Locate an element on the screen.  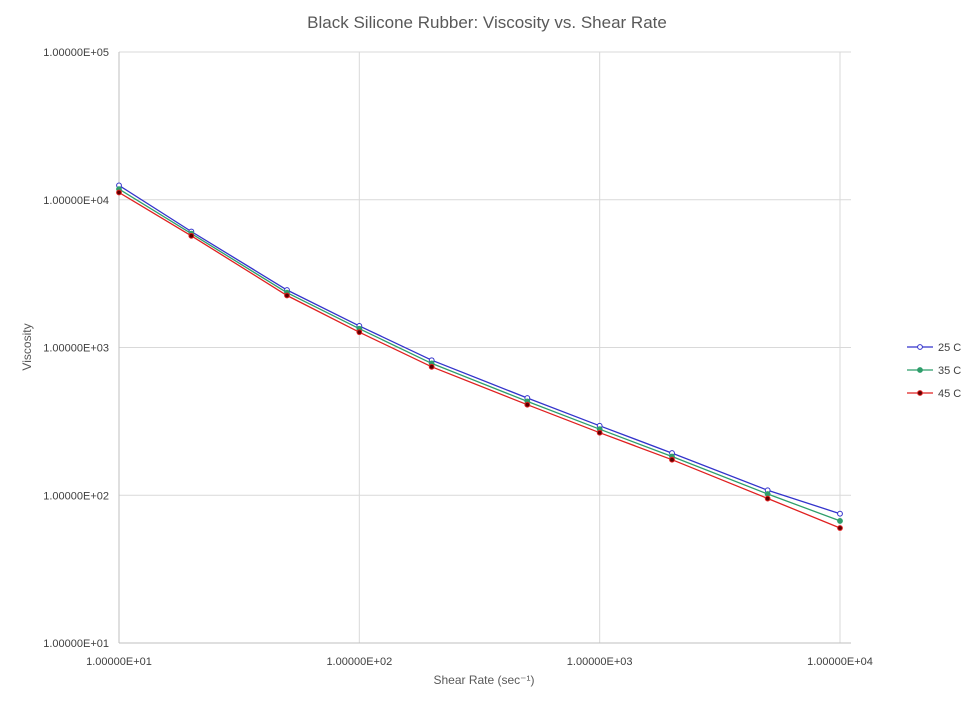
legend-label: 25 C is located at coordinates (949, 348).